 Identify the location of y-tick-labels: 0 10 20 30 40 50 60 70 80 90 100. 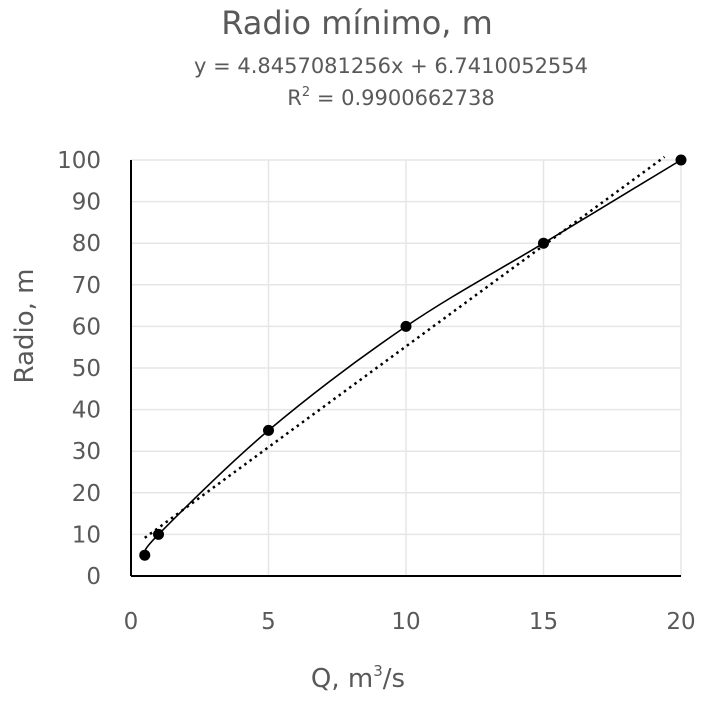
(79, 369).